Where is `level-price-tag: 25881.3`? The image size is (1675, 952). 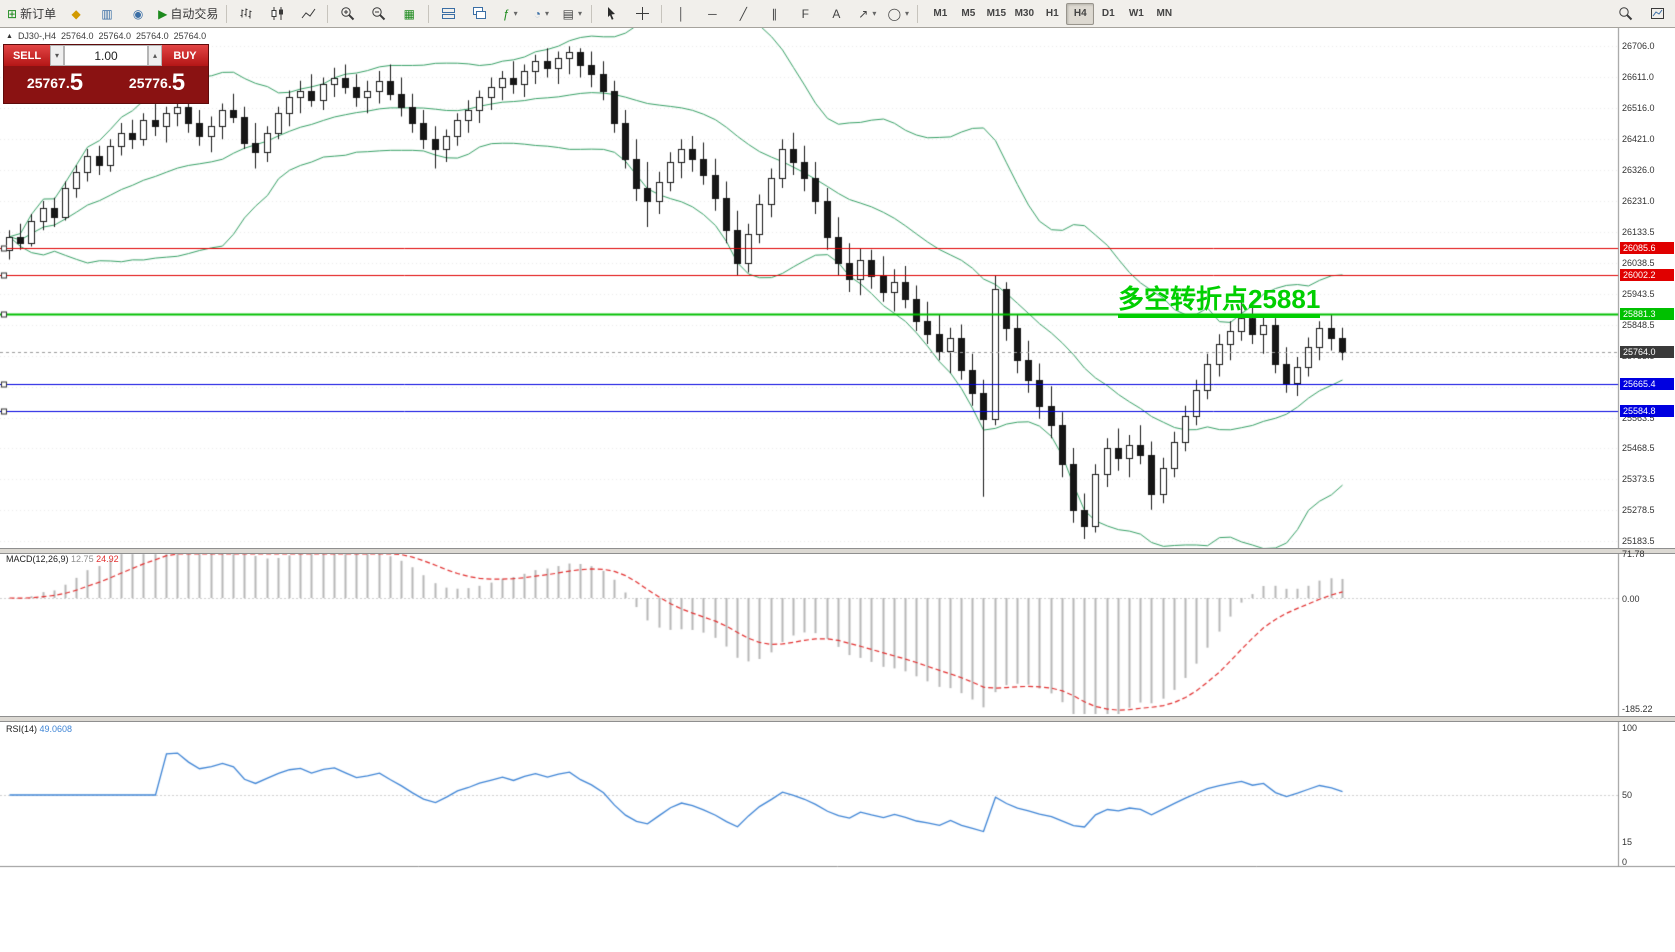
level-price-tag: 25881.3 is located at coordinates (1647, 314).